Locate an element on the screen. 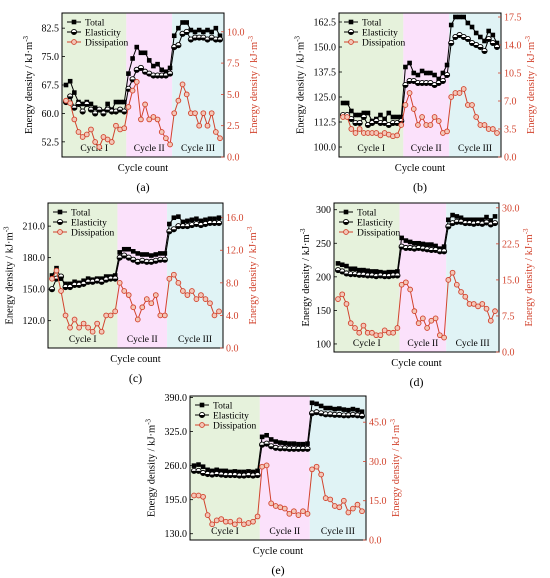 This screenshot has width=550, height=578. right-tick-label: 10.0 is located at coordinates (236, 32).